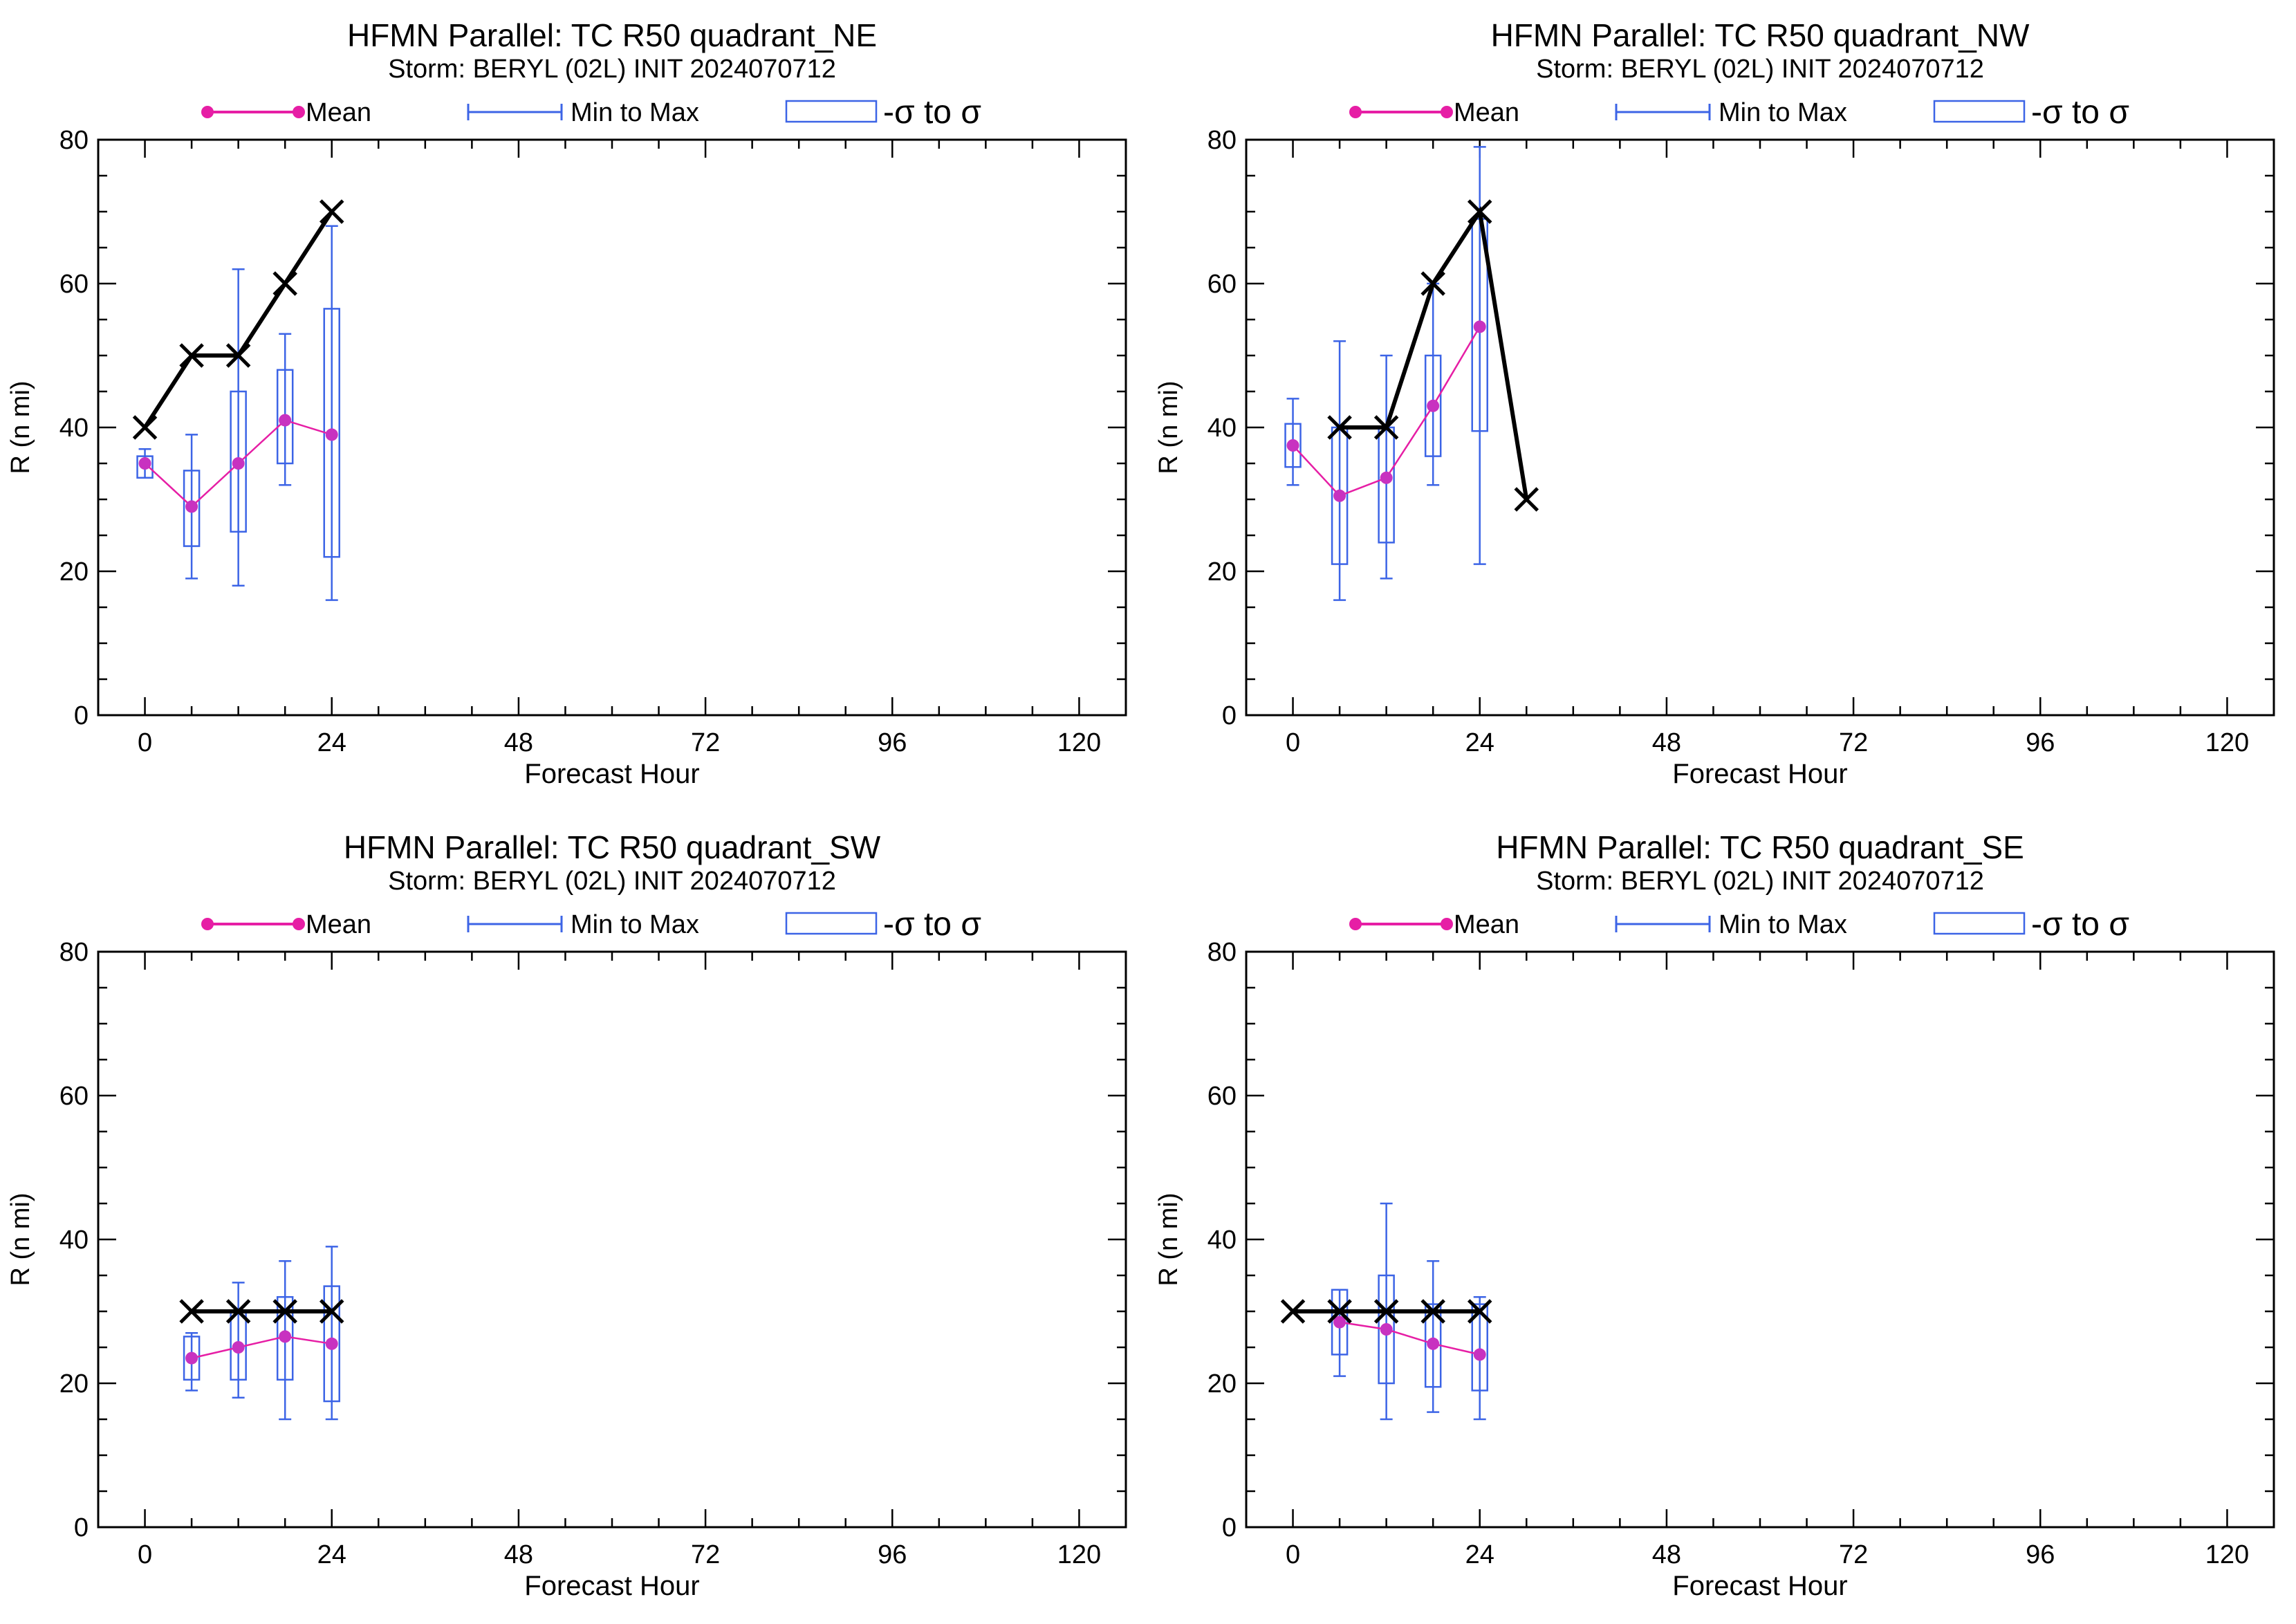  Describe the element at coordinates (612, 35) in the screenshot. I see `chart-title: HFMN Parallel: TC R50 quadrant_NE` at that location.